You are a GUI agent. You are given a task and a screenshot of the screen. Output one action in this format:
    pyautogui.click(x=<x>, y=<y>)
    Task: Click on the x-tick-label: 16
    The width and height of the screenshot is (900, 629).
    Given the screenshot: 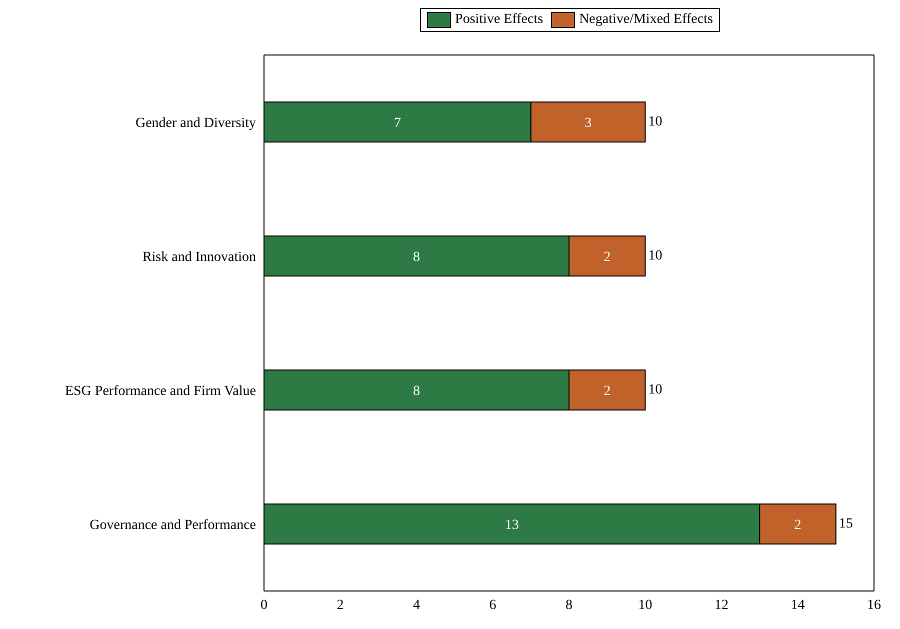 What is the action you would take?
    pyautogui.click(x=874, y=605)
    